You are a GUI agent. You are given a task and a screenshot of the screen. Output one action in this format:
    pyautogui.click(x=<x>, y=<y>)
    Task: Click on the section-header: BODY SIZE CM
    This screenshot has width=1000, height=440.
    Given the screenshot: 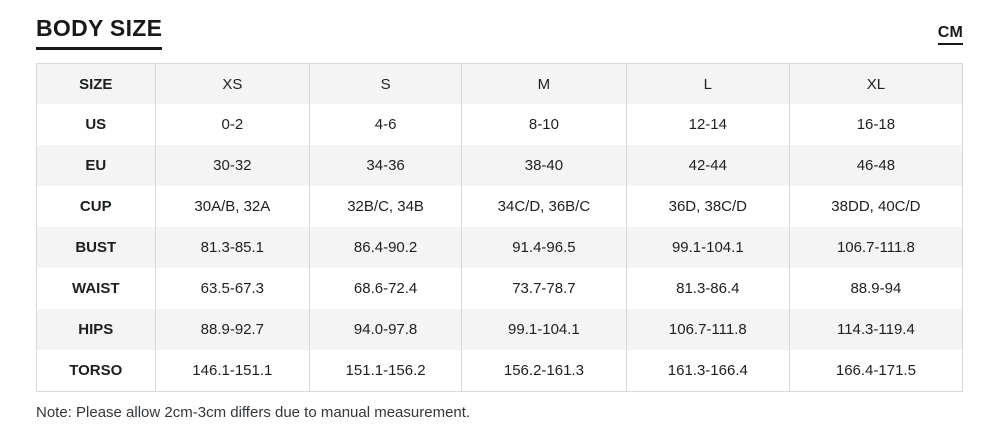 What is the action you would take?
    pyautogui.click(x=499, y=32)
    